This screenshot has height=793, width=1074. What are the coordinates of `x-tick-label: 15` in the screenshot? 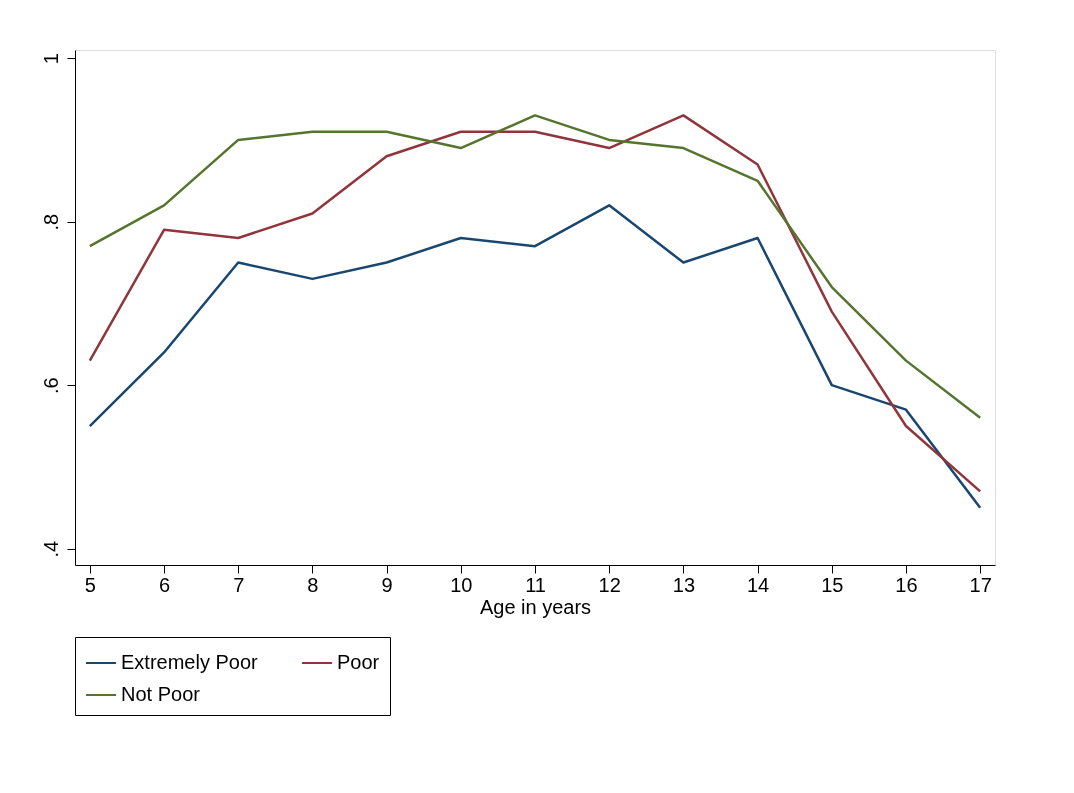 It's located at (832, 584).